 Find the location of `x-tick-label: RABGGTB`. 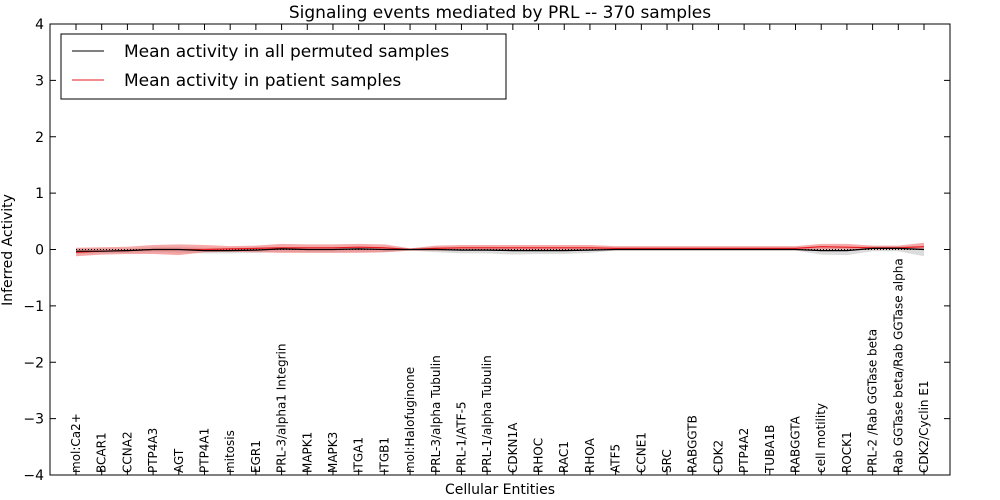

x-tick-label: RABGGTB is located at coordinates (693, 444).